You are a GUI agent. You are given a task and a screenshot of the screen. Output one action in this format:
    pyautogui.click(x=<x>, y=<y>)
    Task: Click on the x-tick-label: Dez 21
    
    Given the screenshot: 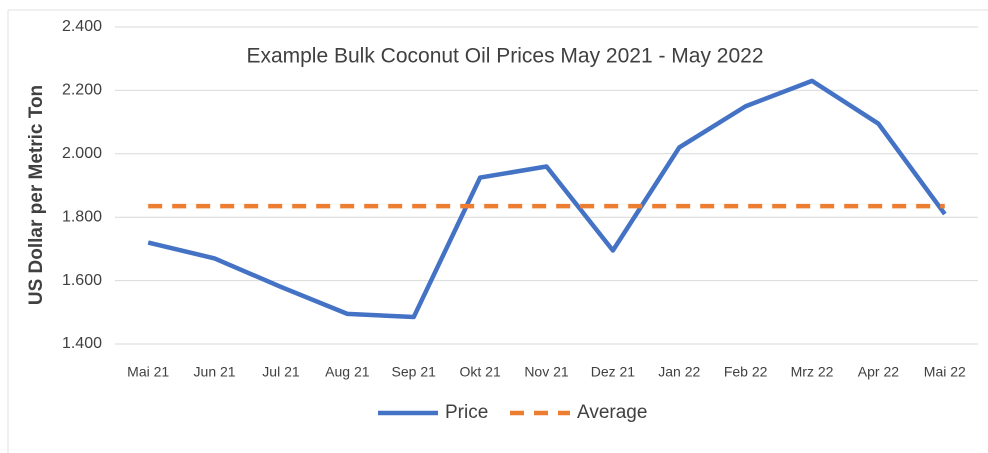 What is the action you would take?
    pyautogui.click(x=613, y=372)
    